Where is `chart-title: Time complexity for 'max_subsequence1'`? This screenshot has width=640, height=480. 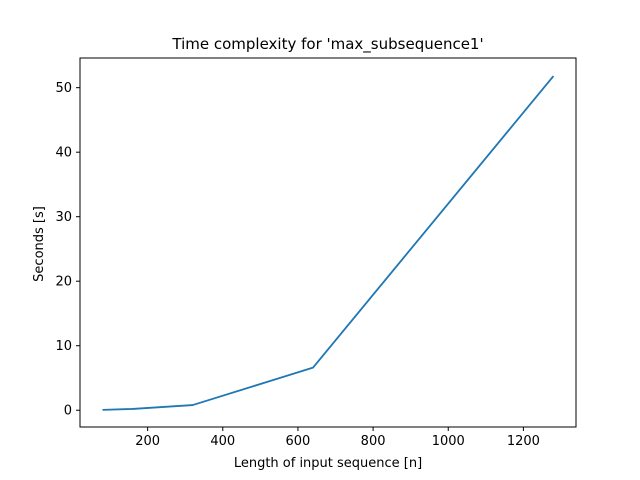 chart-title: Time complexity for 'max_subsequence1' is located at coordinates (327, 44).